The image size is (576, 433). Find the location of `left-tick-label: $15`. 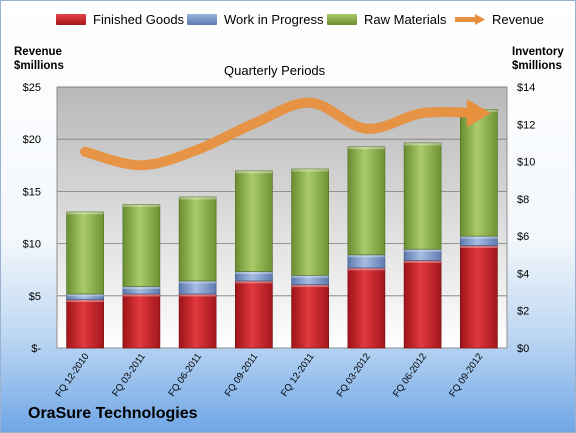

left-tick-label: $15 is located at coordinates (32, 192).